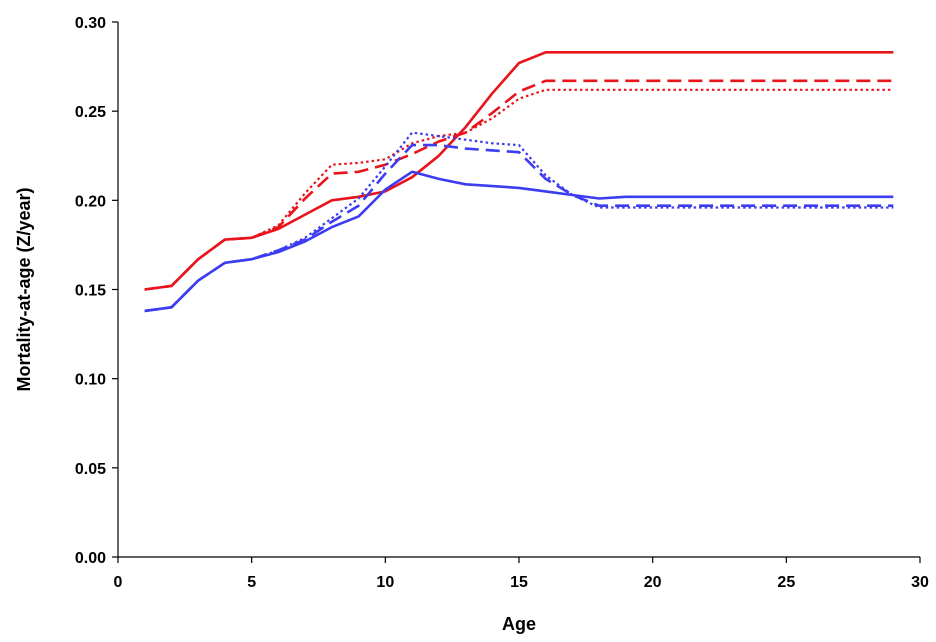  I want to click on x-tick-label: 15, so click(519, 582).